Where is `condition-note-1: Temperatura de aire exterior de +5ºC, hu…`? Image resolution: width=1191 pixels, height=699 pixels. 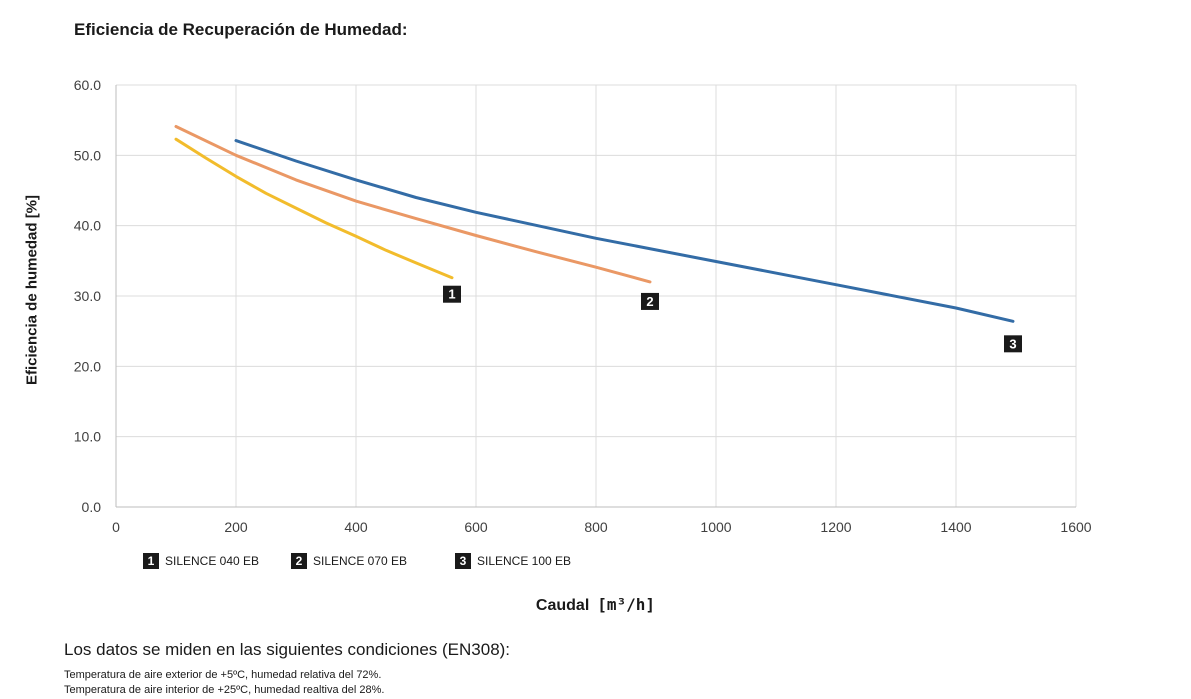 condition-note-1: Temperatura de aire exterior de +5ºC, hu… is located at coordinates (223, 675).